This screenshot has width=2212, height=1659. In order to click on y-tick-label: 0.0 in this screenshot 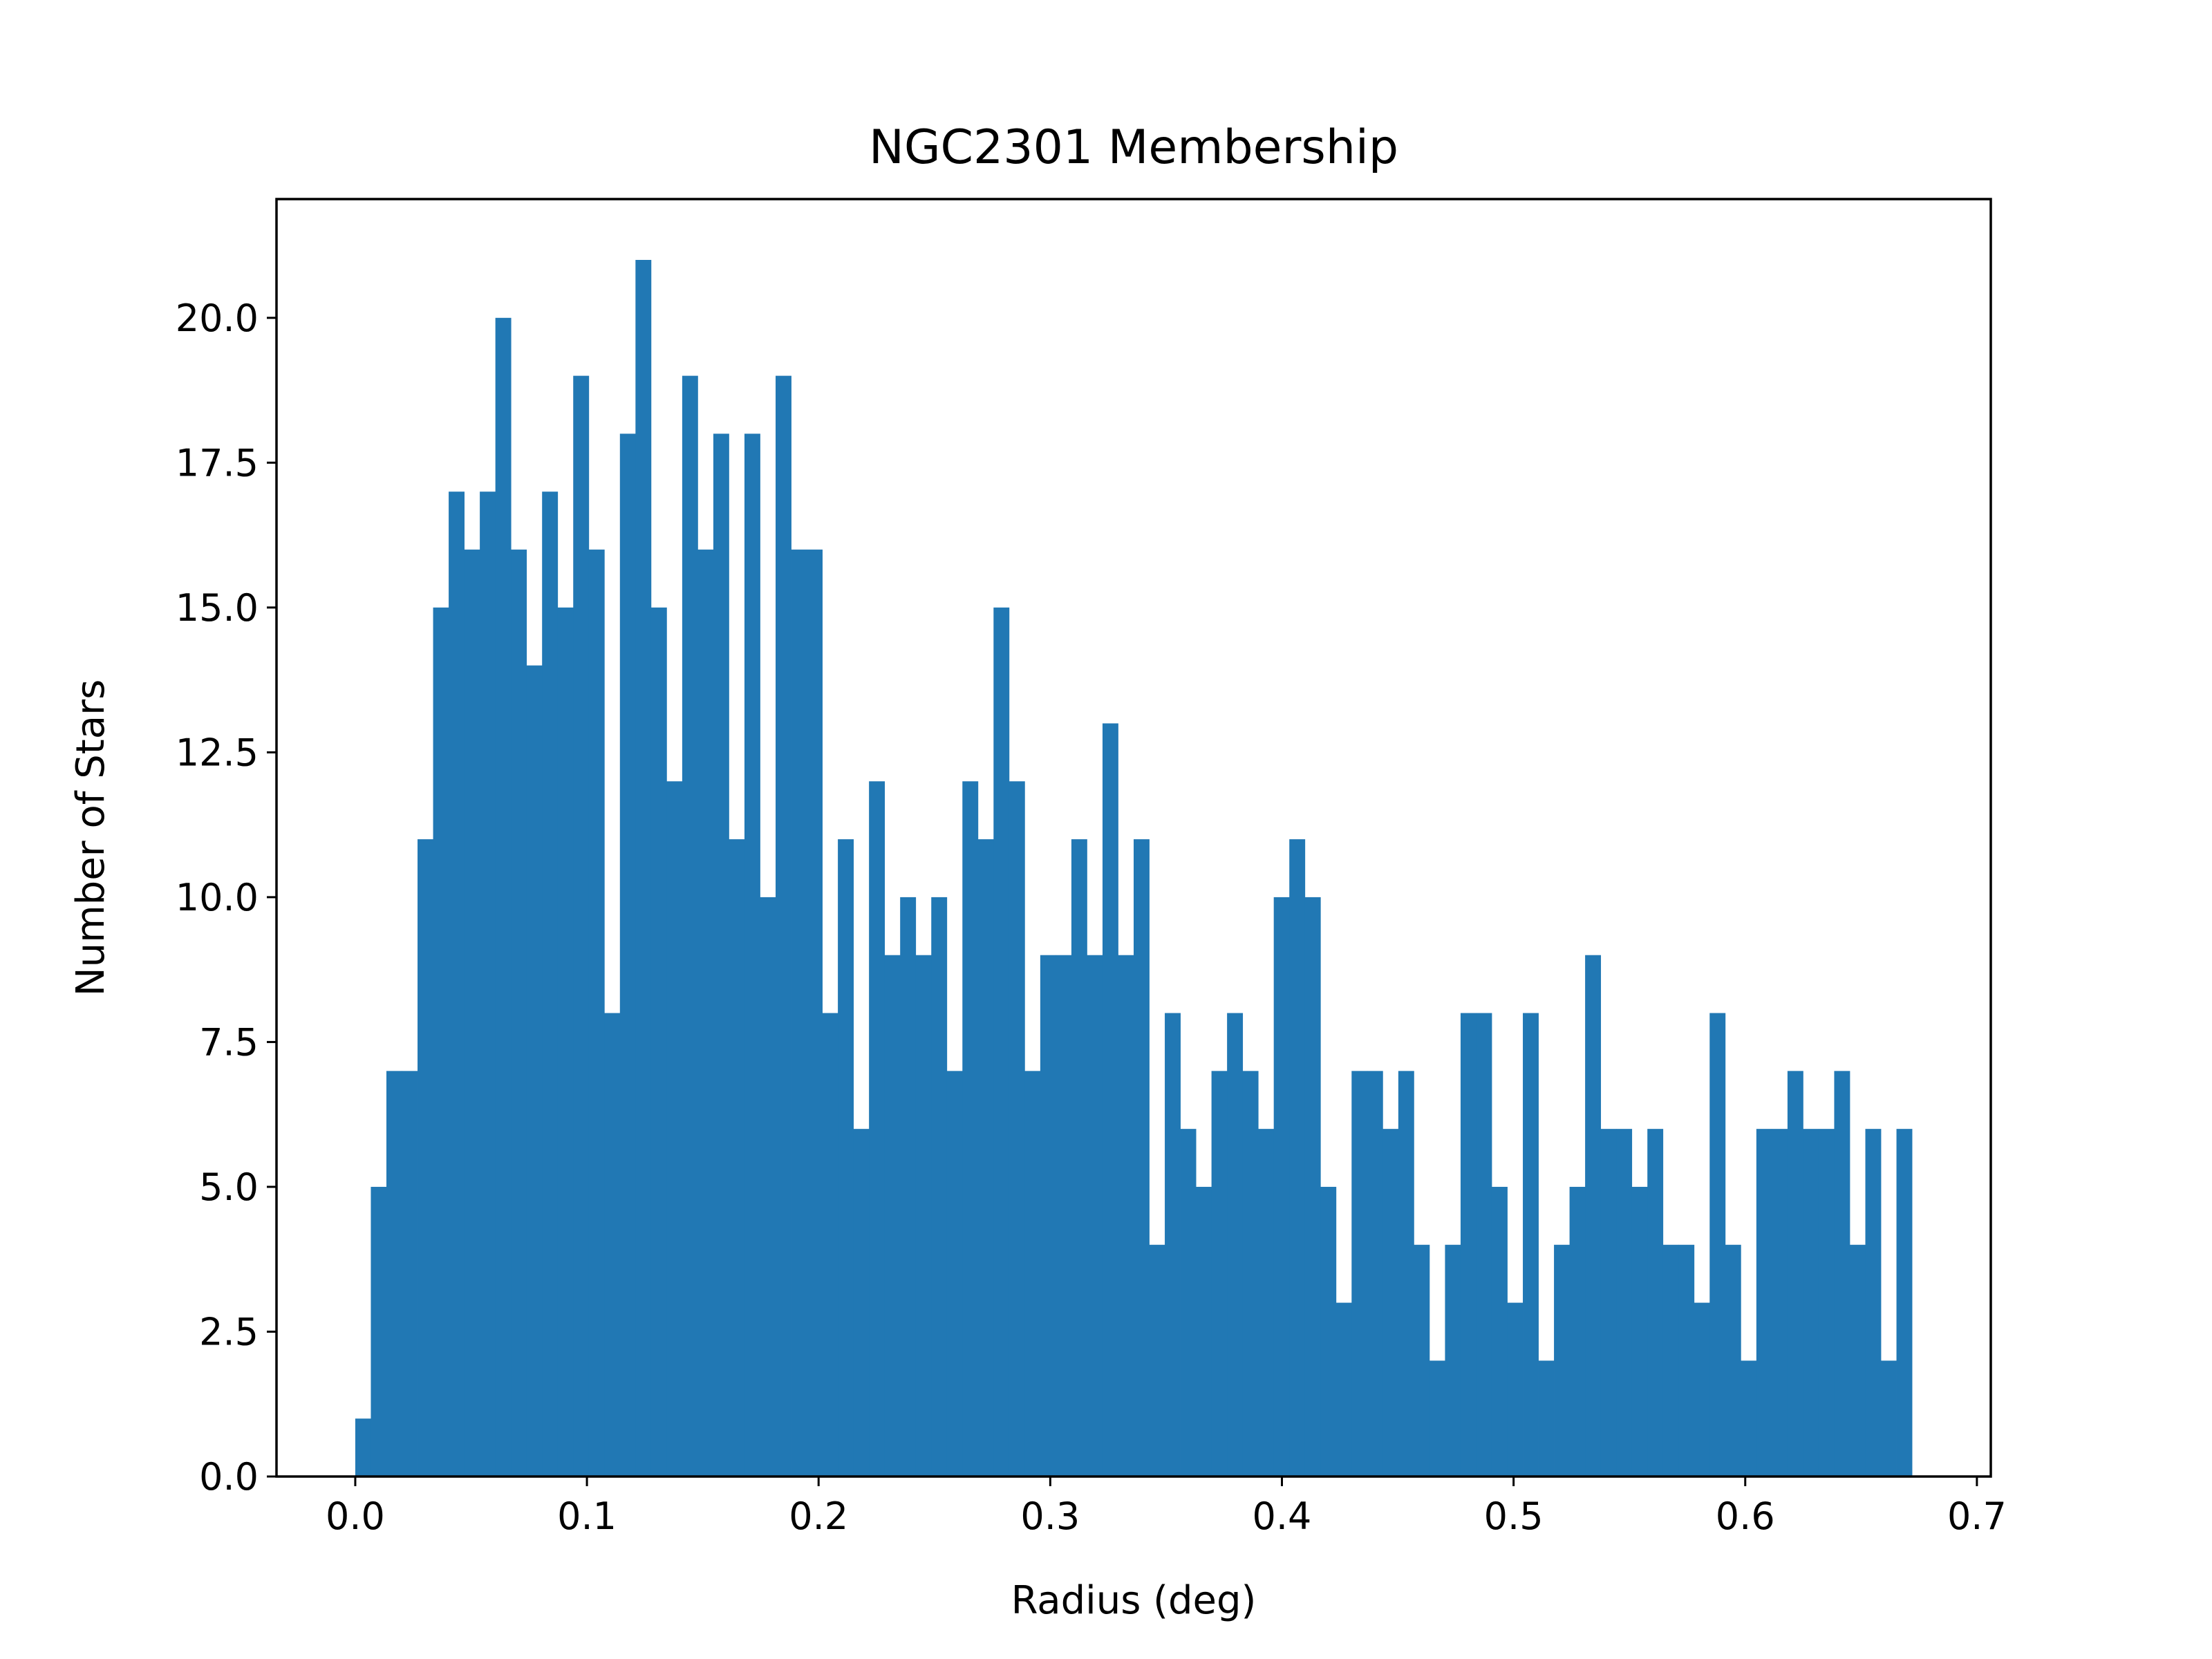, I will do `click(229, 1477)`.